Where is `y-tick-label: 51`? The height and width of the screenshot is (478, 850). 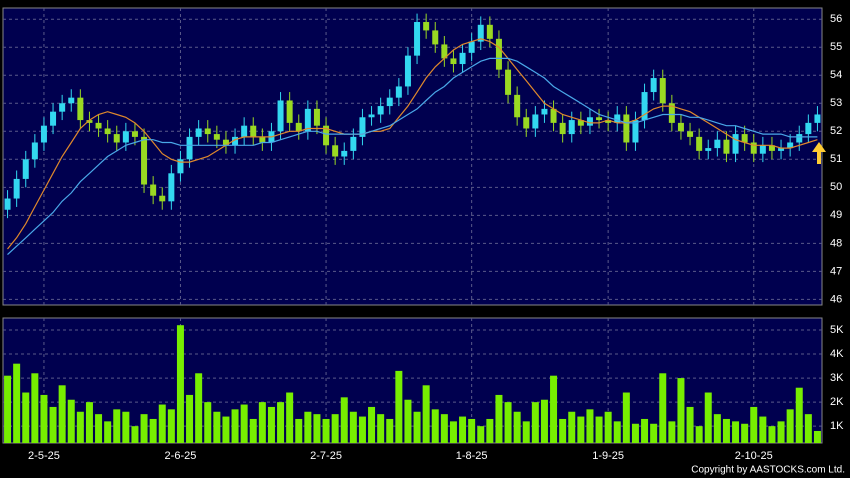 y-tick-label: 51 is located at coordinates (836, 159).